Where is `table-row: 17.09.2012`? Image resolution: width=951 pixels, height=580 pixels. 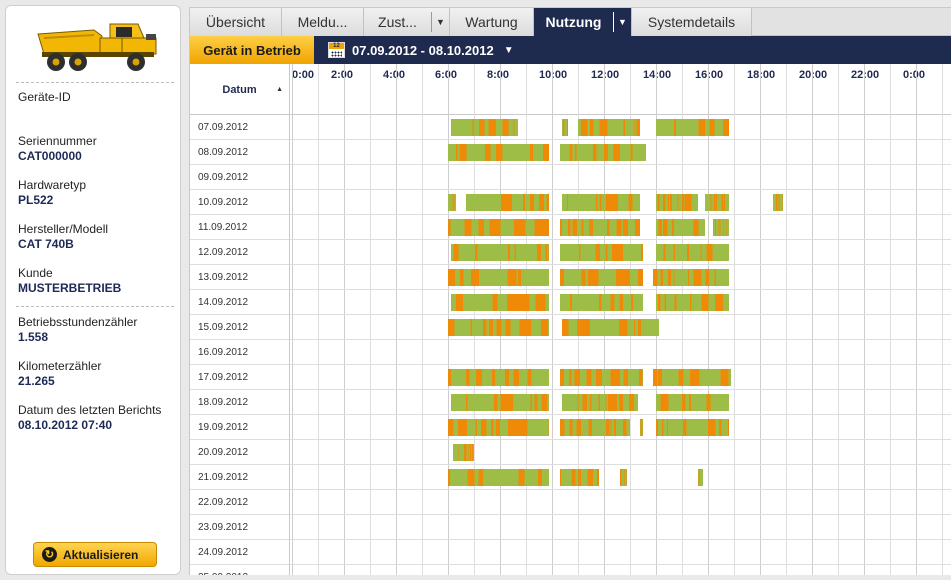 table-row: 17.09.2012 is located at coordinates (570, 377).